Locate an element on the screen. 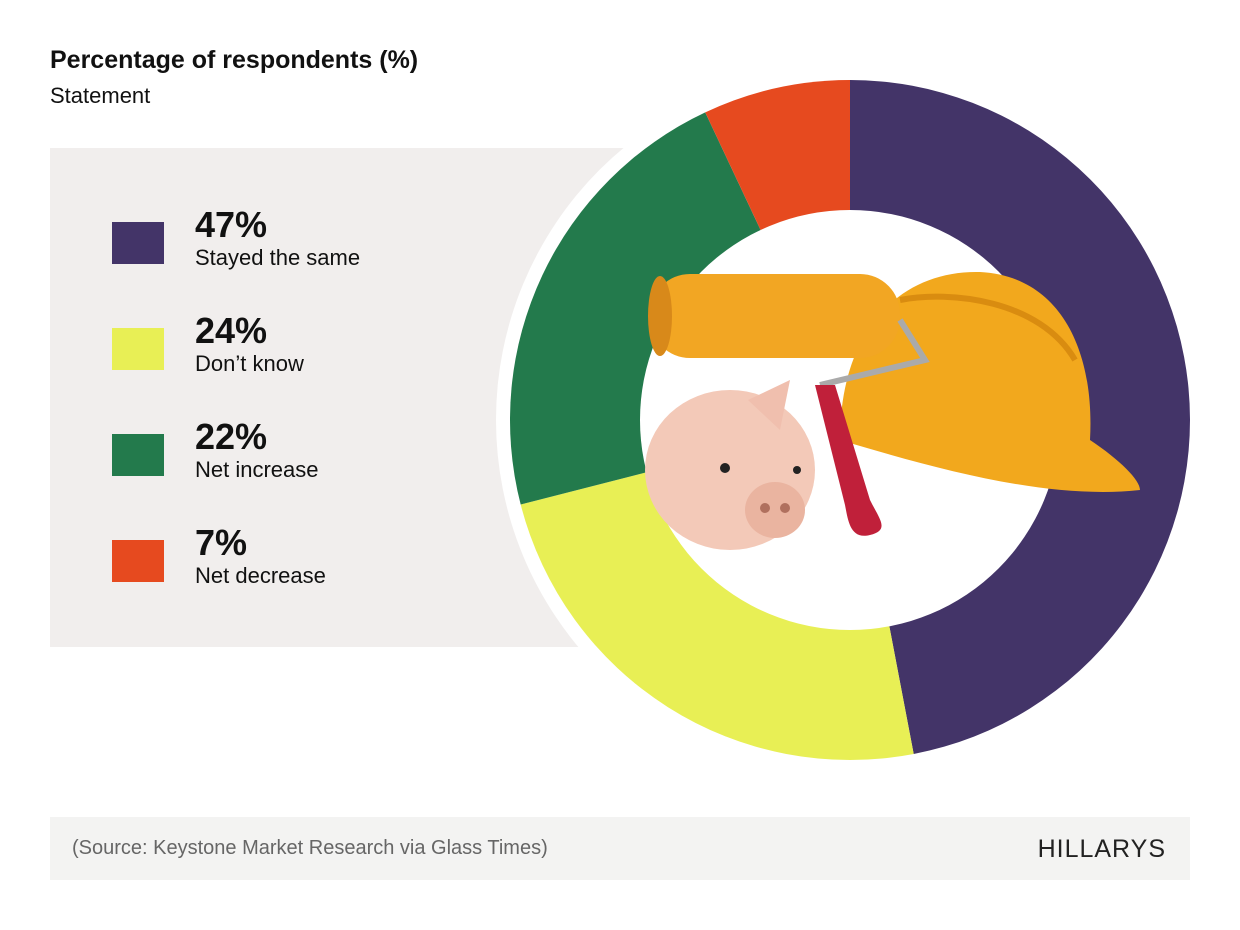 This screenshot has height=930, width=1240. chart-title: Percentage of respondents (%) is located at coordinates (234, 60).